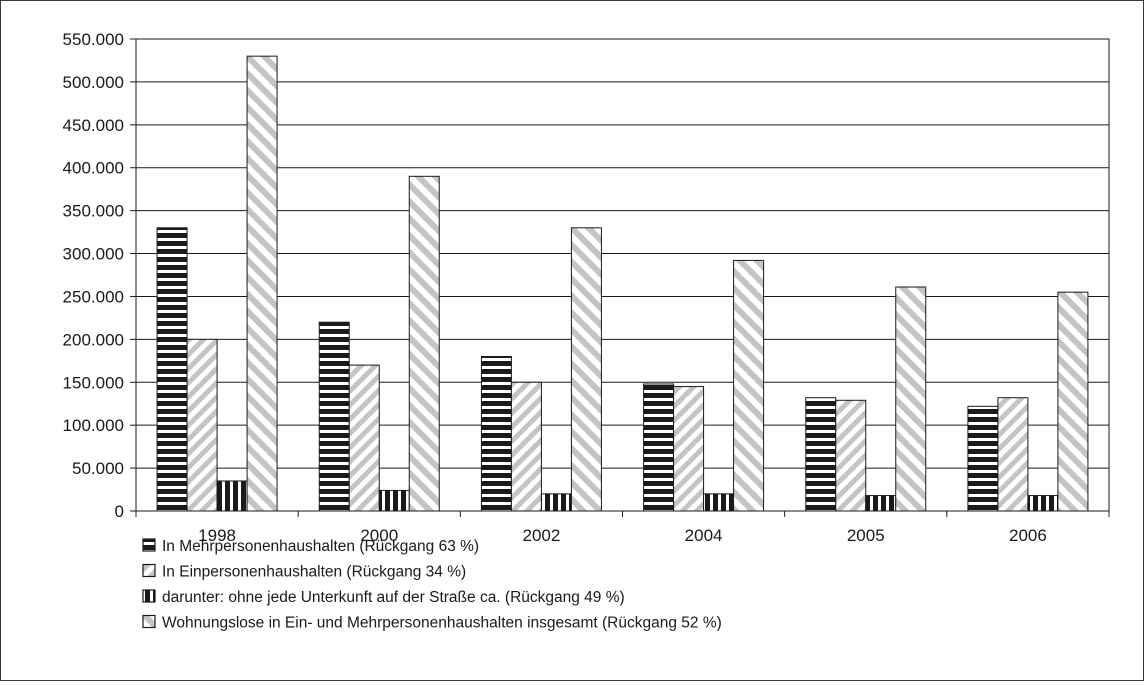 This screenshot has height=685, width=1144. What do you see at coordinates (526, 446) in the screenshot?
I see `bar-series-2-2002` at bounding box center [526, 446].